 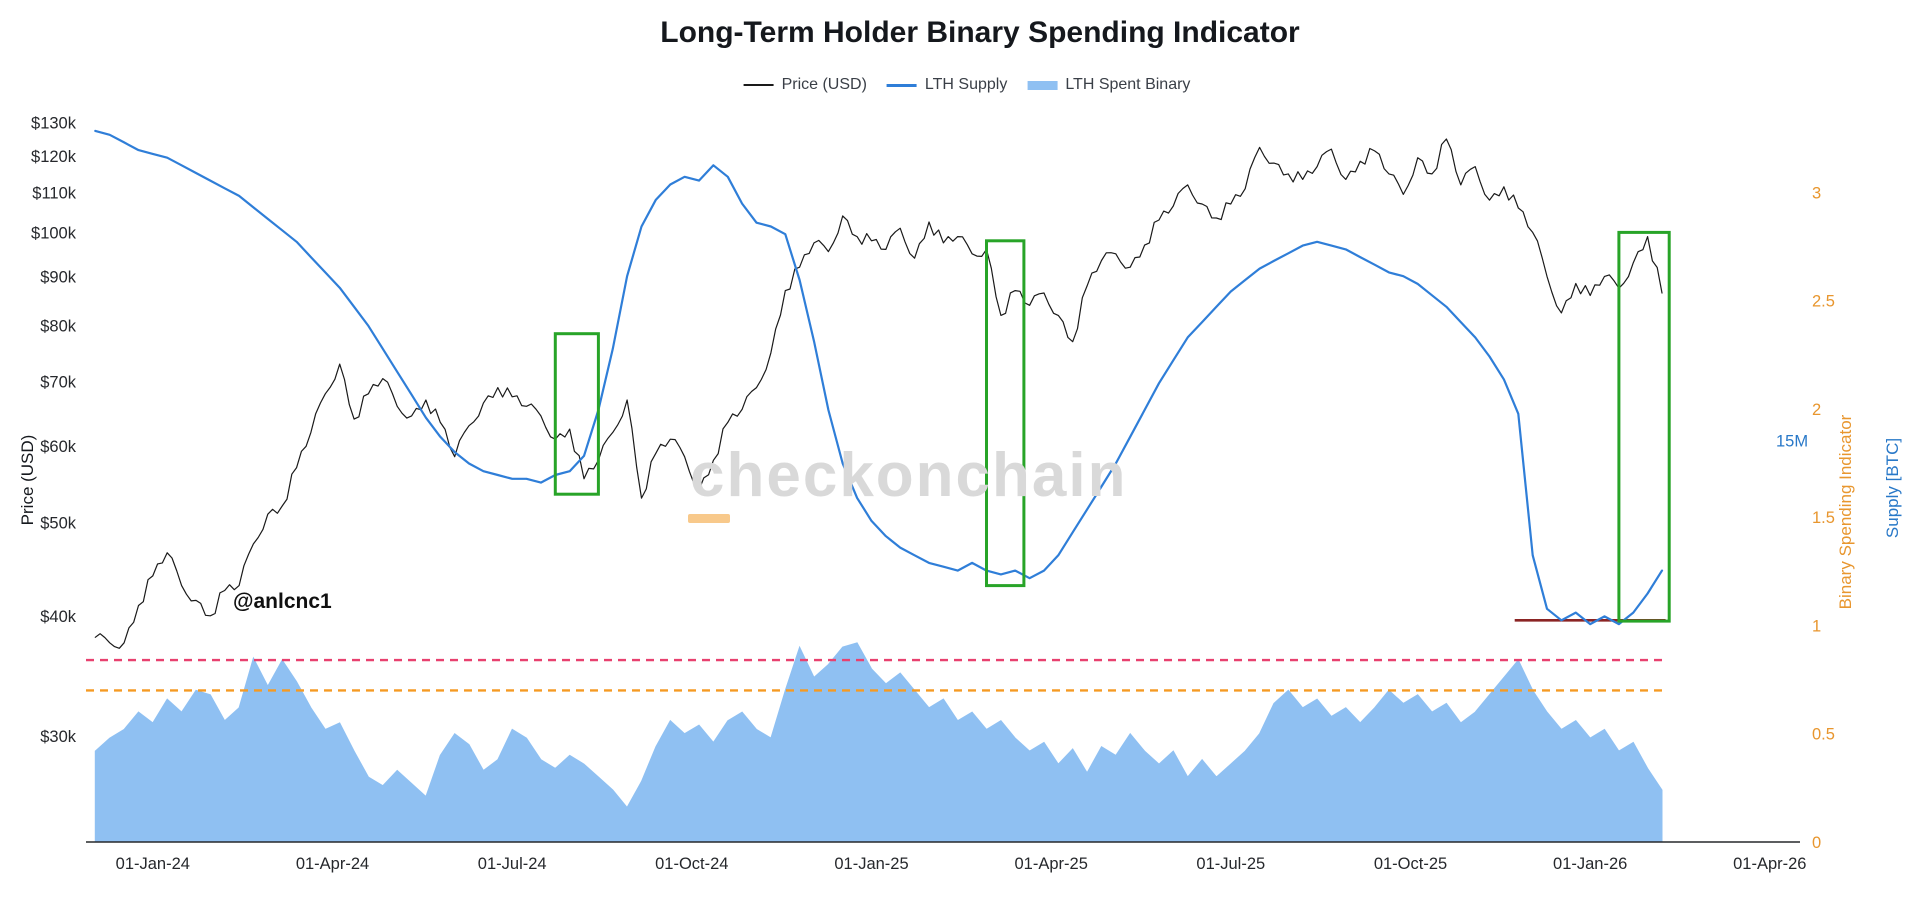 I want to click on x-axis-tick-label-5: 01-Apr-25, so click(x=1051, y=864).